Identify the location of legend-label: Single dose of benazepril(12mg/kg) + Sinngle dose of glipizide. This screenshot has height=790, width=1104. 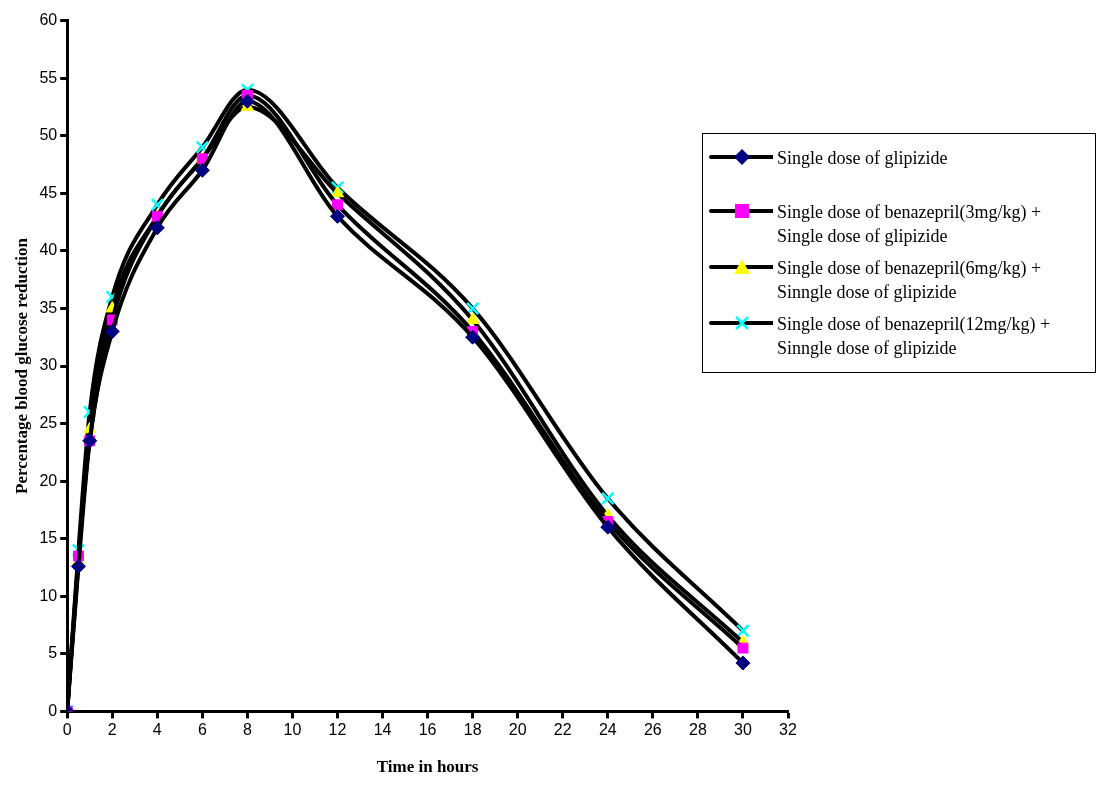
(914, 336).